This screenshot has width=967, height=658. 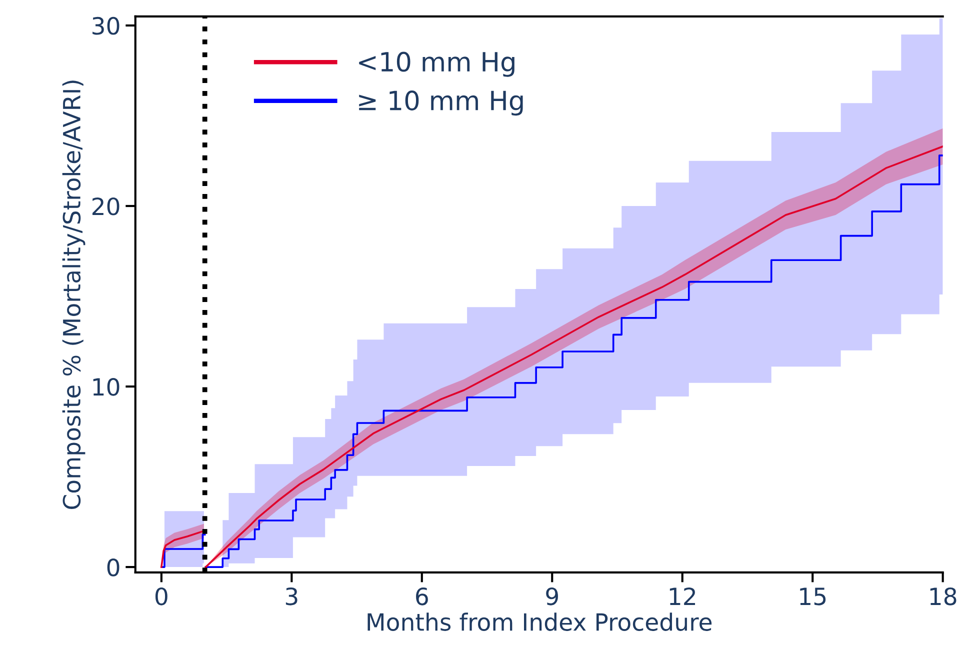 What do you see at coordinates (106, 206) in the screenshot?
I see `y-tick-label: 20` at bounding box center [106, 206].